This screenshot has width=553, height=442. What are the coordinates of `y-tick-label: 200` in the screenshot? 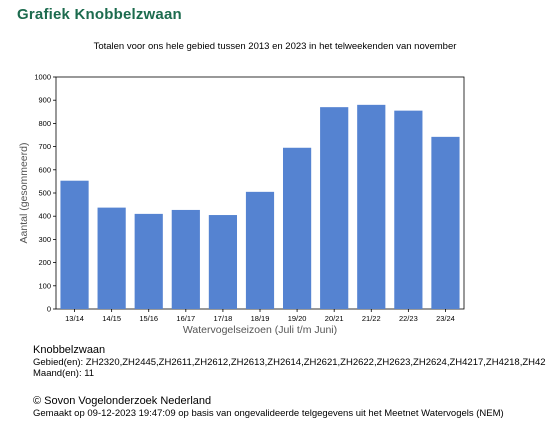 It's located at (44, 262).